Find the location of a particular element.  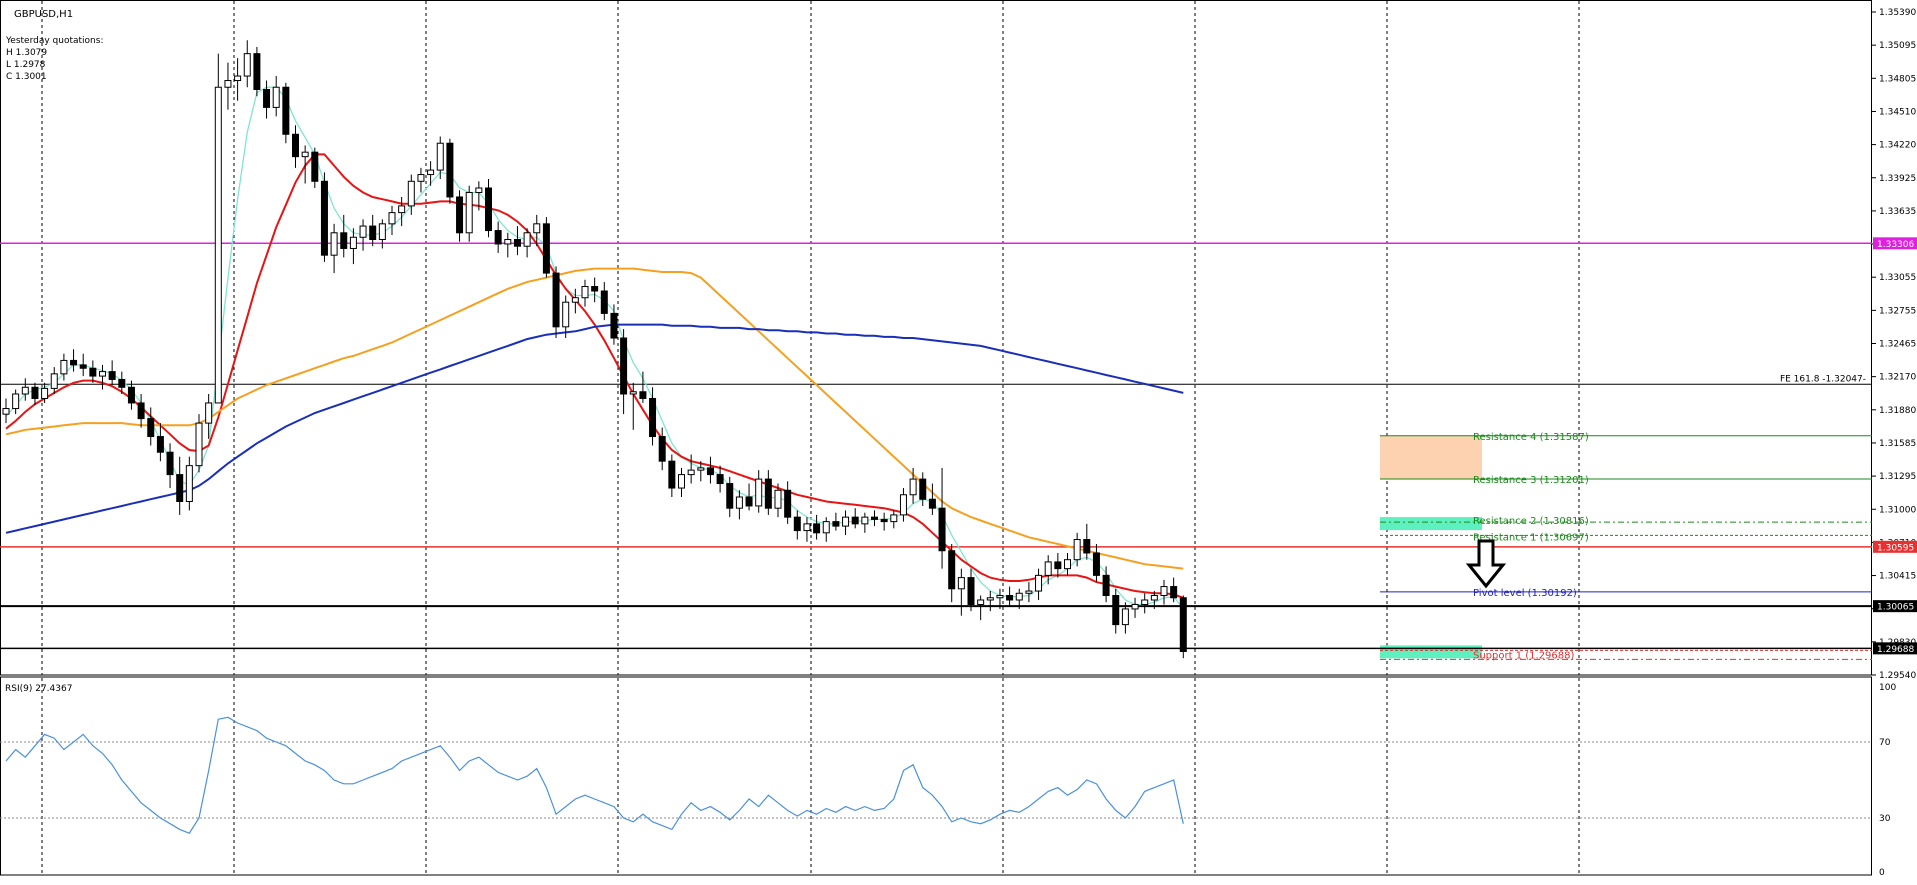

price-tag-text: 1.29688 is located at coordinates (1895, 650).